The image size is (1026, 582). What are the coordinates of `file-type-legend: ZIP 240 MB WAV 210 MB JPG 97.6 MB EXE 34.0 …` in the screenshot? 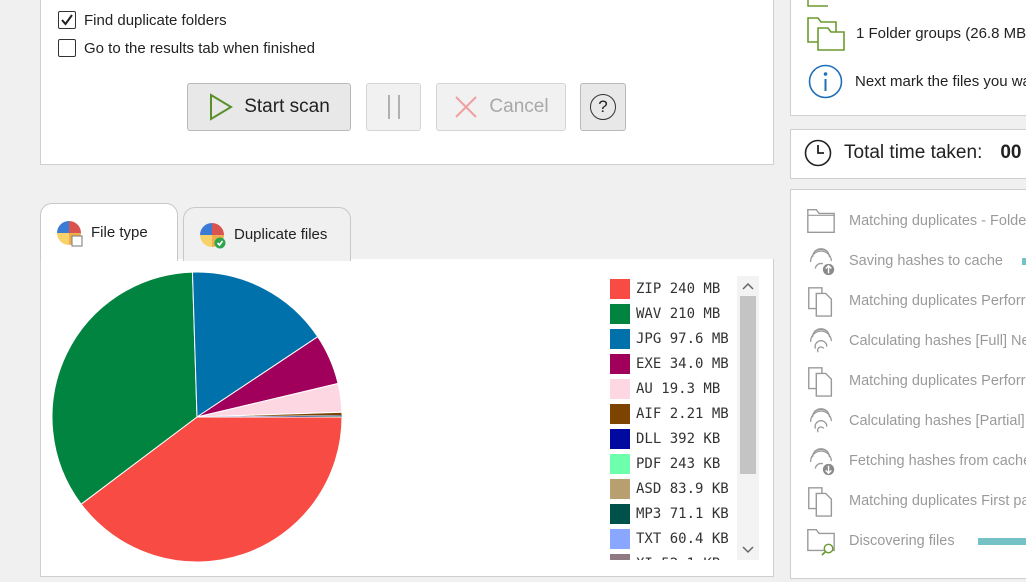 It's located at (672, 418).